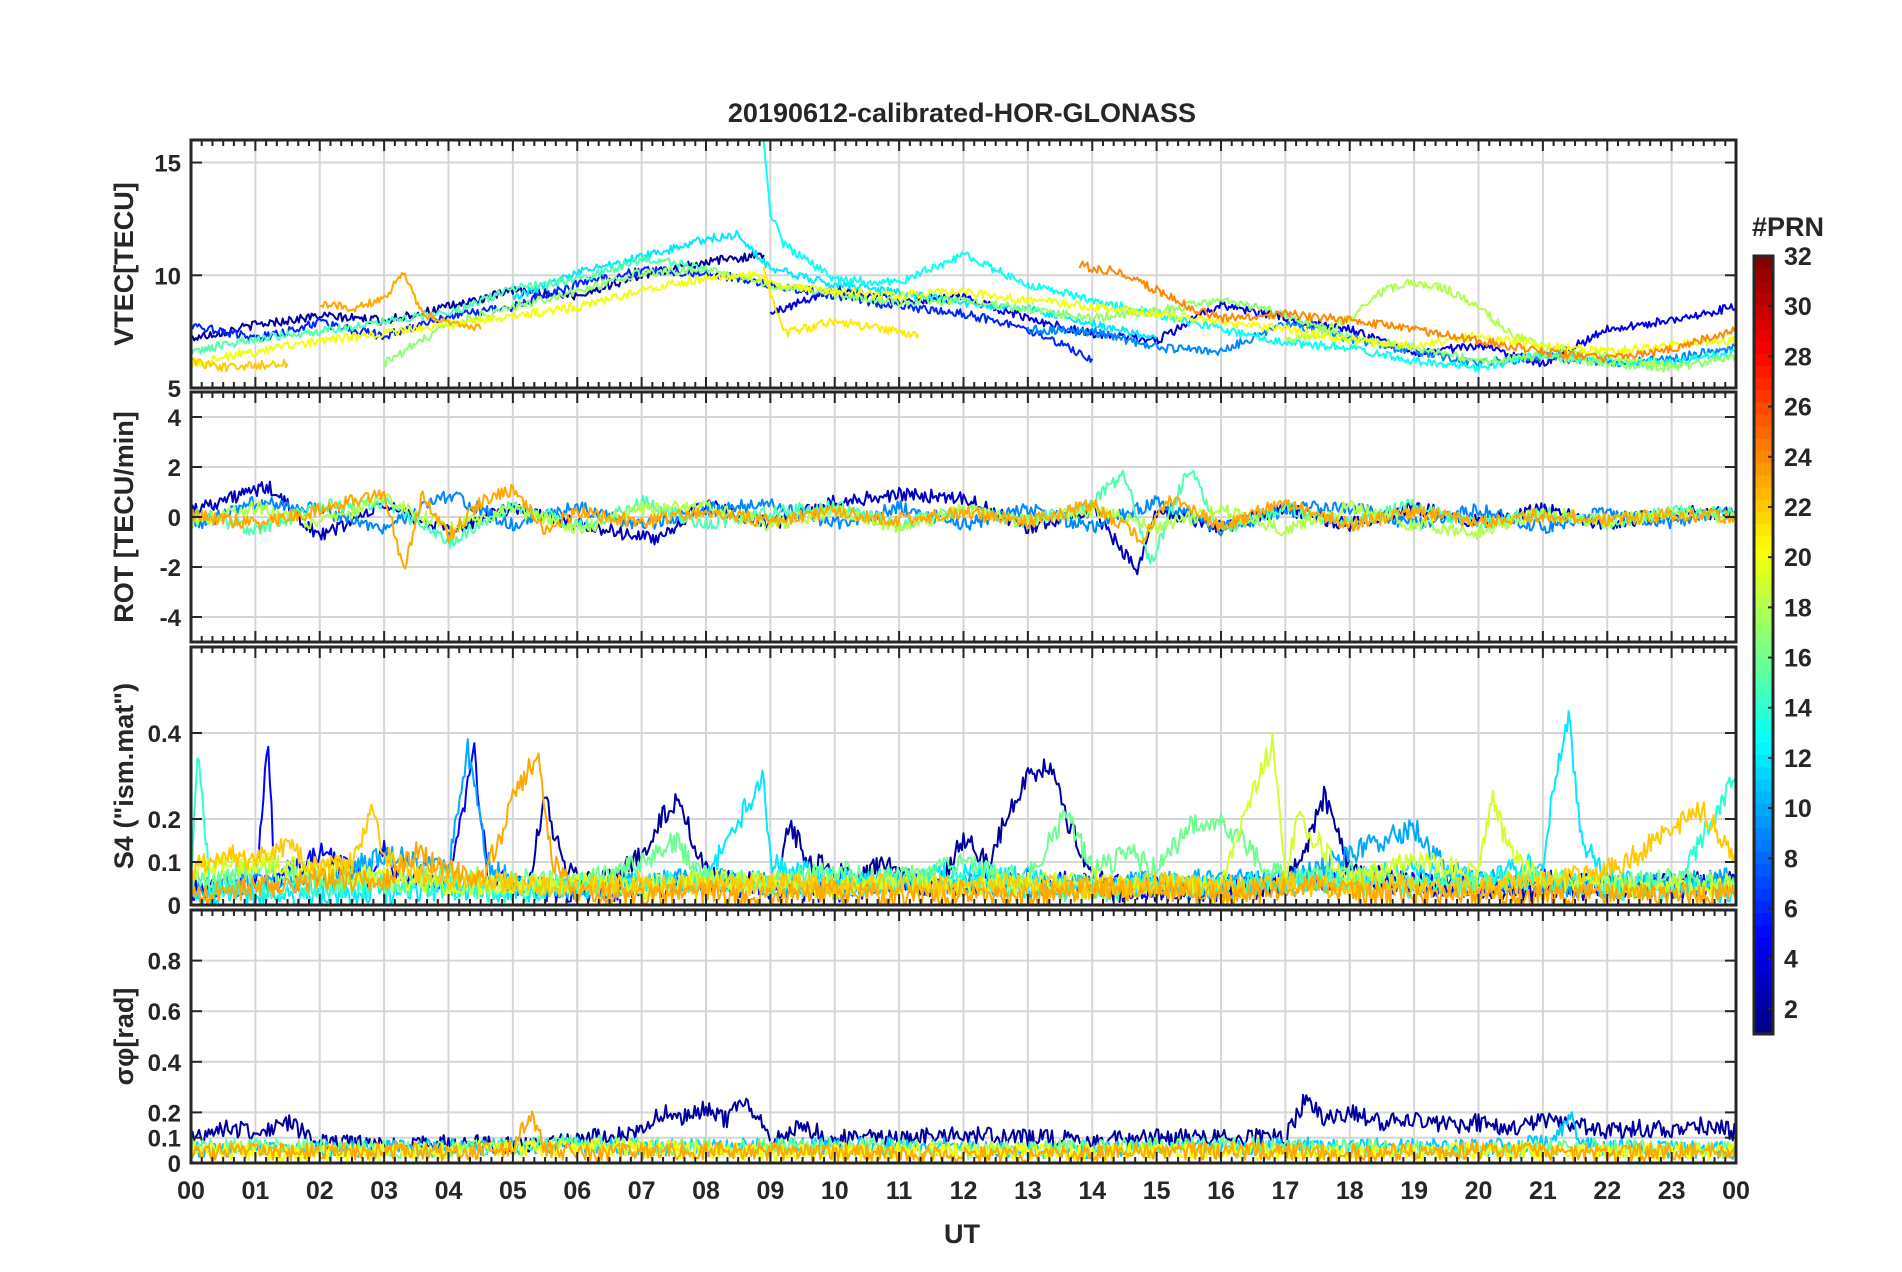 This screenshot has width=1902, height=1272. What do you see at coordinates (170, 568) in the screenshot?
I see `y-tick-label: -2` at bounding box center [170, 568].